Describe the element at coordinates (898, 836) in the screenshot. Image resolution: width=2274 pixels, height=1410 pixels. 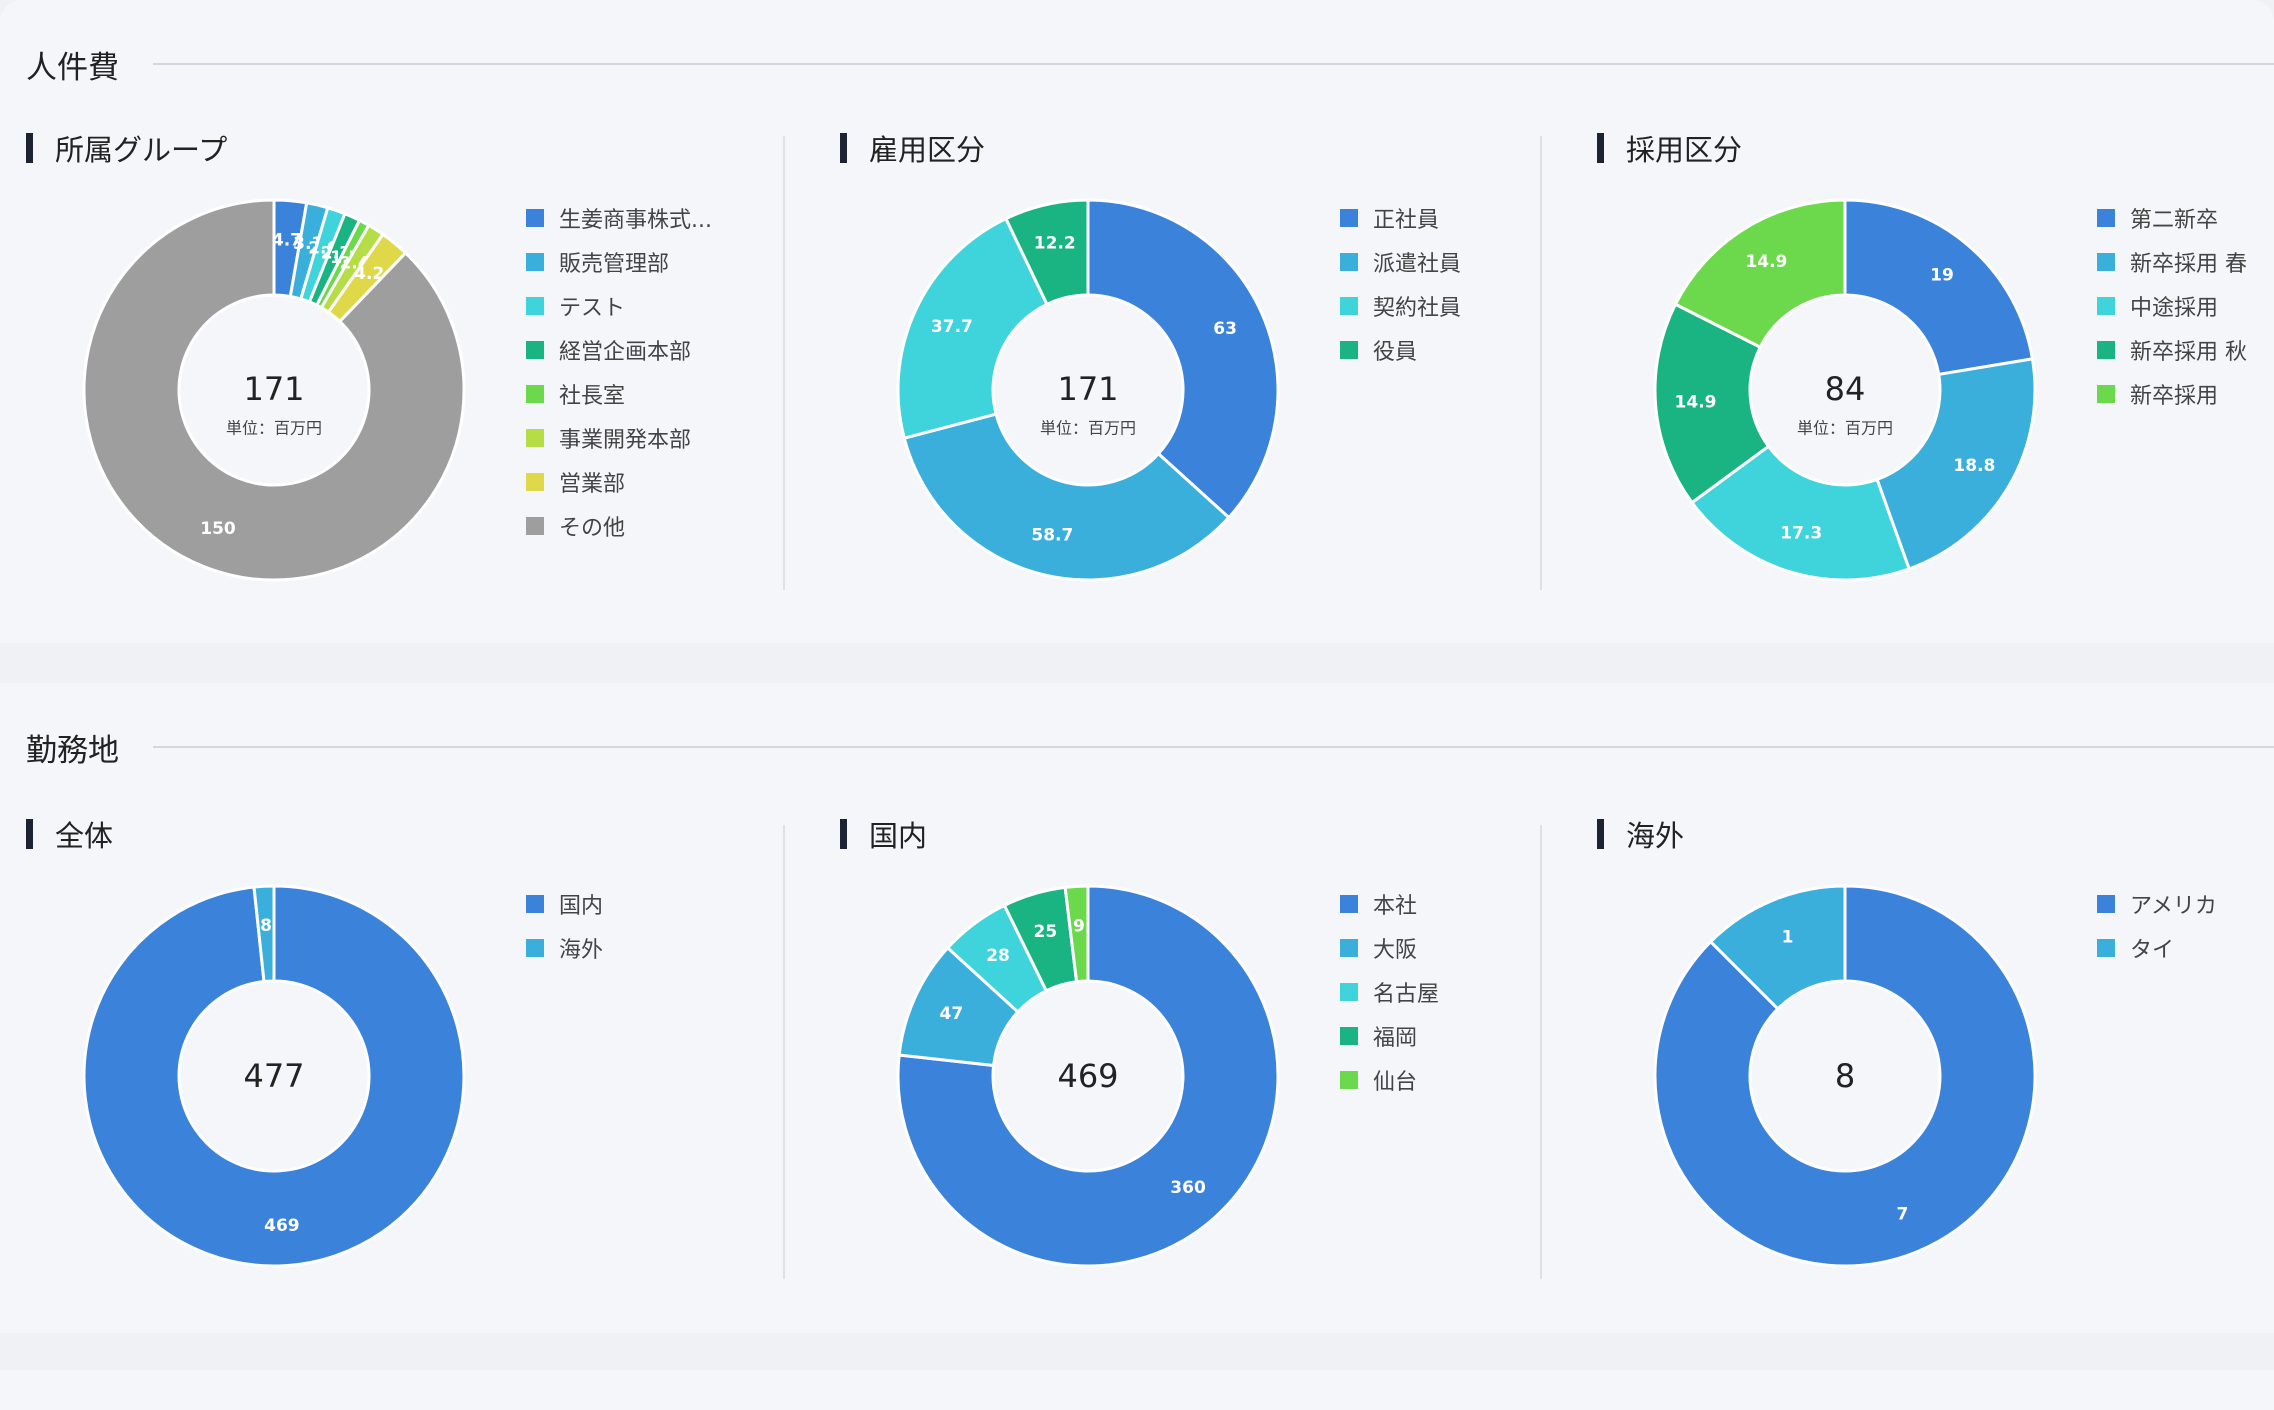
I see `chart-title-text: 国内` at that location.